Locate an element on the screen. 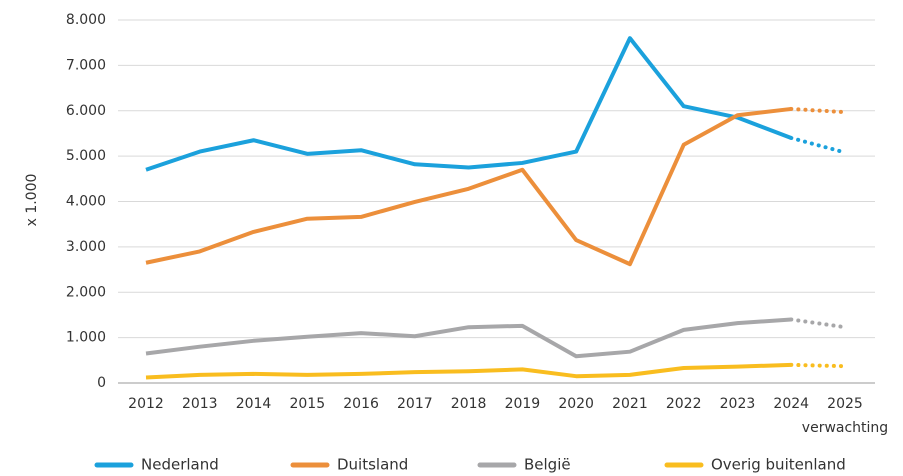  x-tick-label: 2025 is located at coordinates (845, 404).